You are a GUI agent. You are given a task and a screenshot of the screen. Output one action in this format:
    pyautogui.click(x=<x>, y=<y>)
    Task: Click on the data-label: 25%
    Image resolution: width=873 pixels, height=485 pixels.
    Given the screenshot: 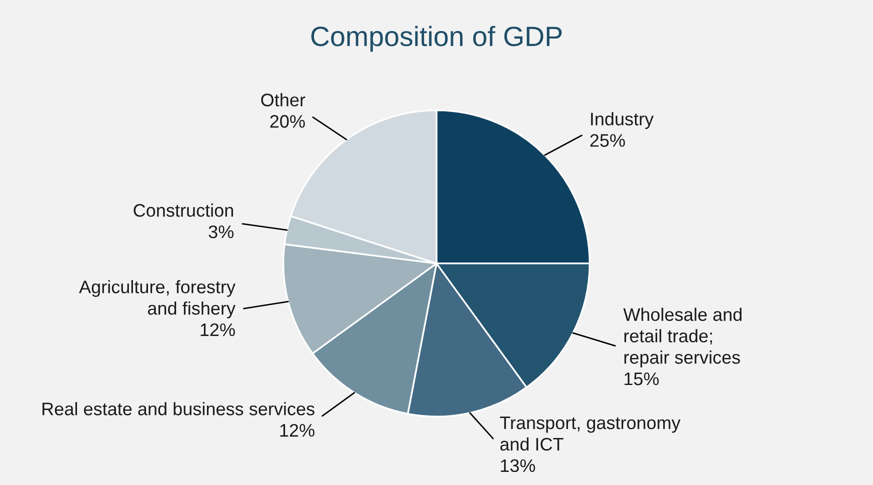 What is the action you would take?
    pyautogui.click(x=607, y=140)
    